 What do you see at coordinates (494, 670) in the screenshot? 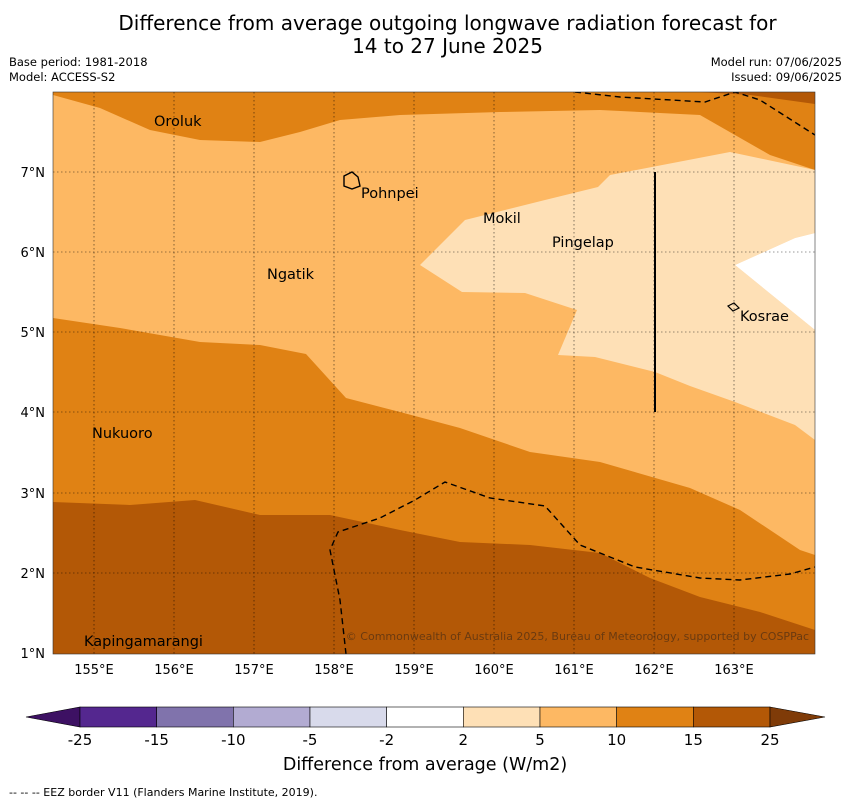
I see `lon-label: 160°E` at bounding box center [494, 670].